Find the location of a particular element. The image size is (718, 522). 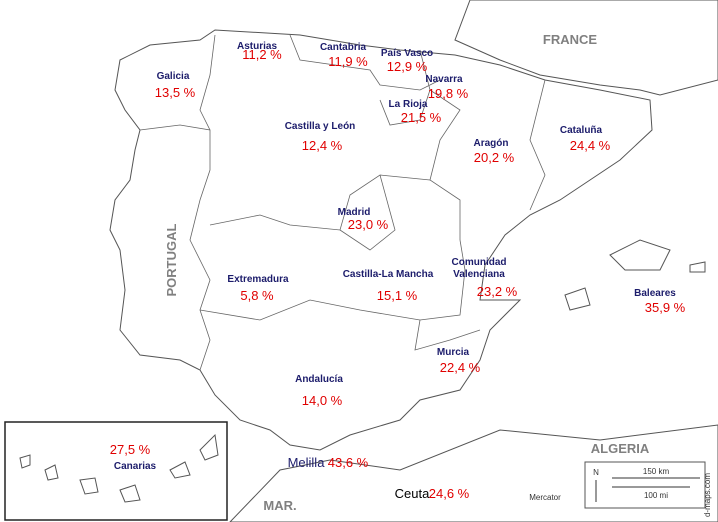

region-name: Baleares is located at coordinates (655, 293).